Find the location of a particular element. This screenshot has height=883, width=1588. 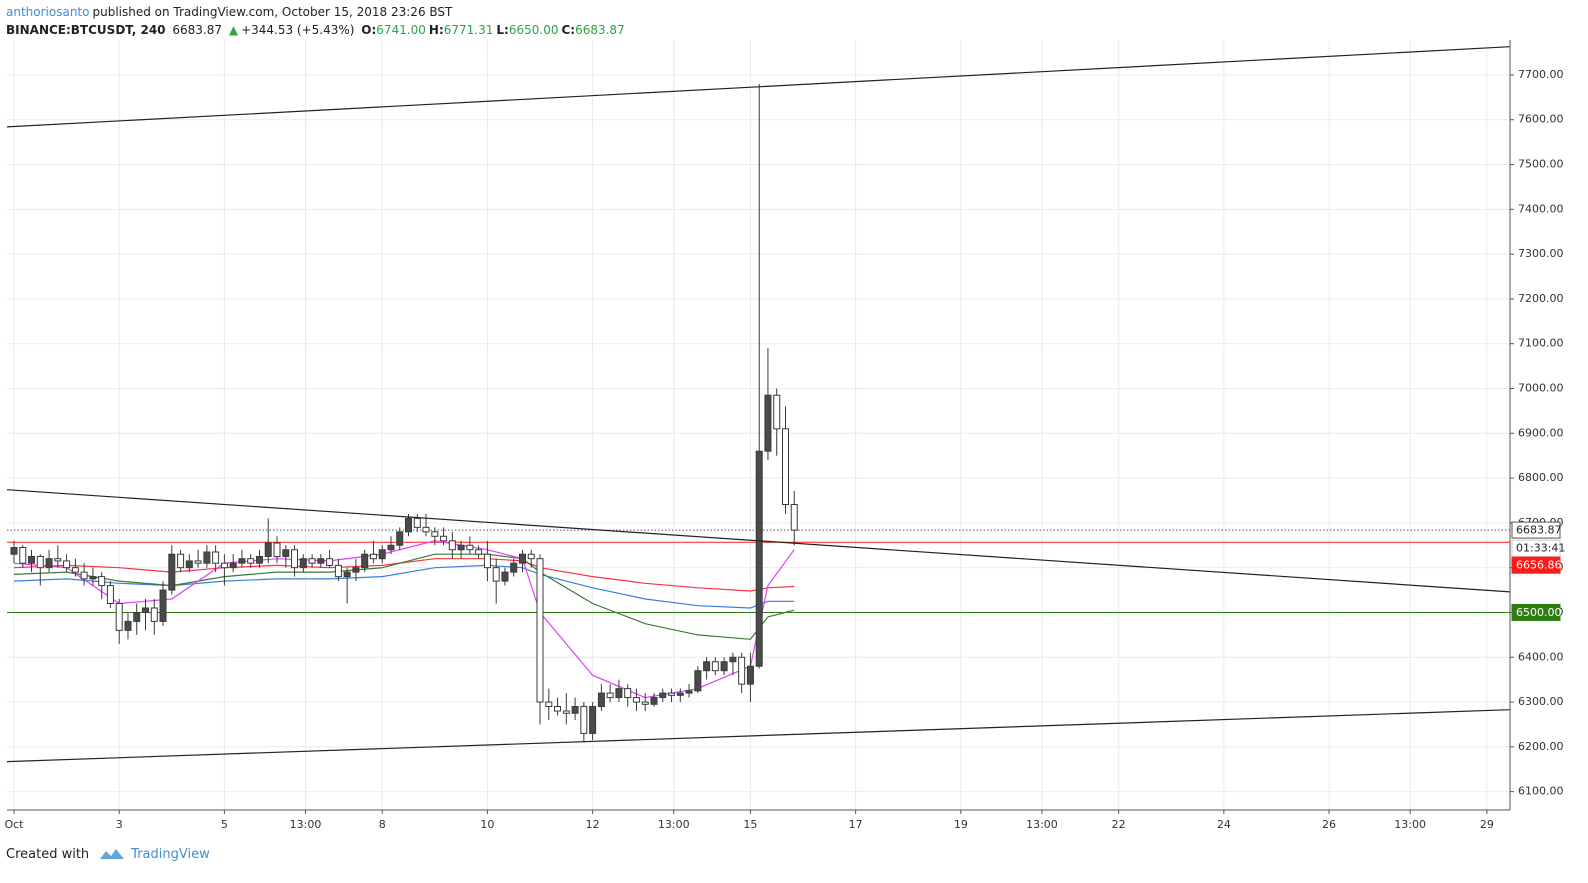

x-tick-label: 24 is located at coordinates (1224, 824).